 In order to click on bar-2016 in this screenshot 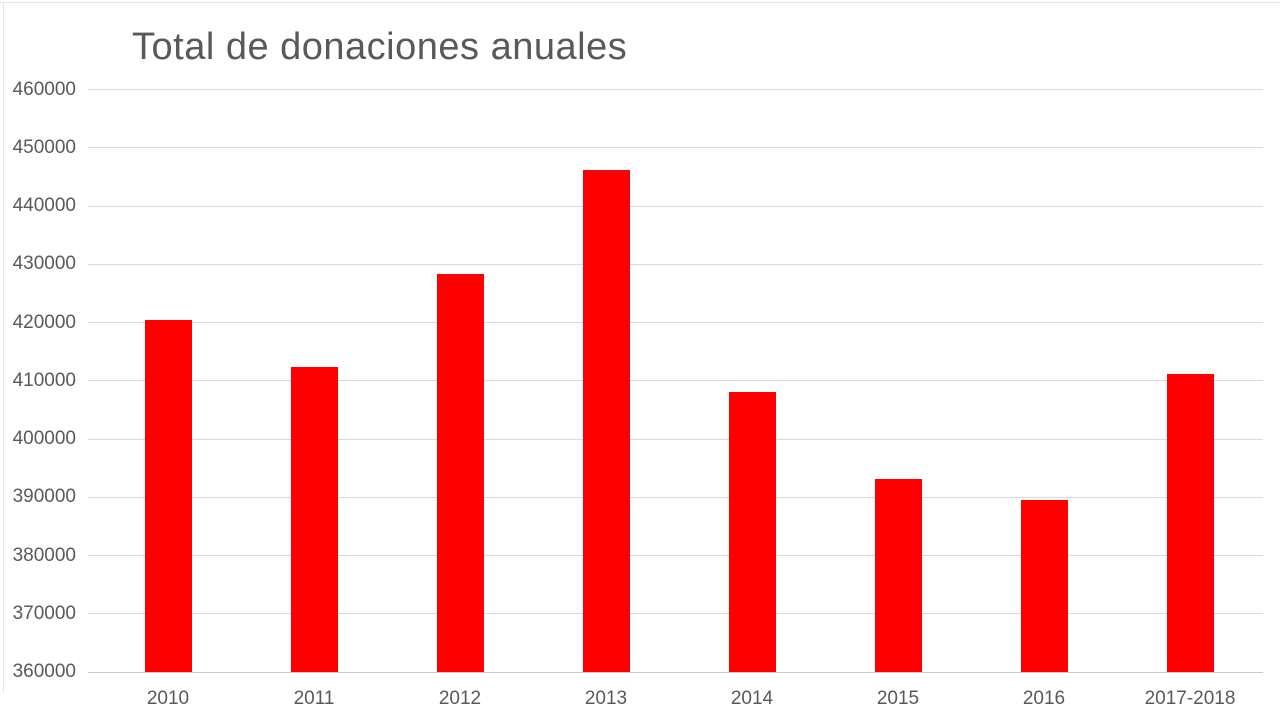, I will do `click(1044, 586)`.